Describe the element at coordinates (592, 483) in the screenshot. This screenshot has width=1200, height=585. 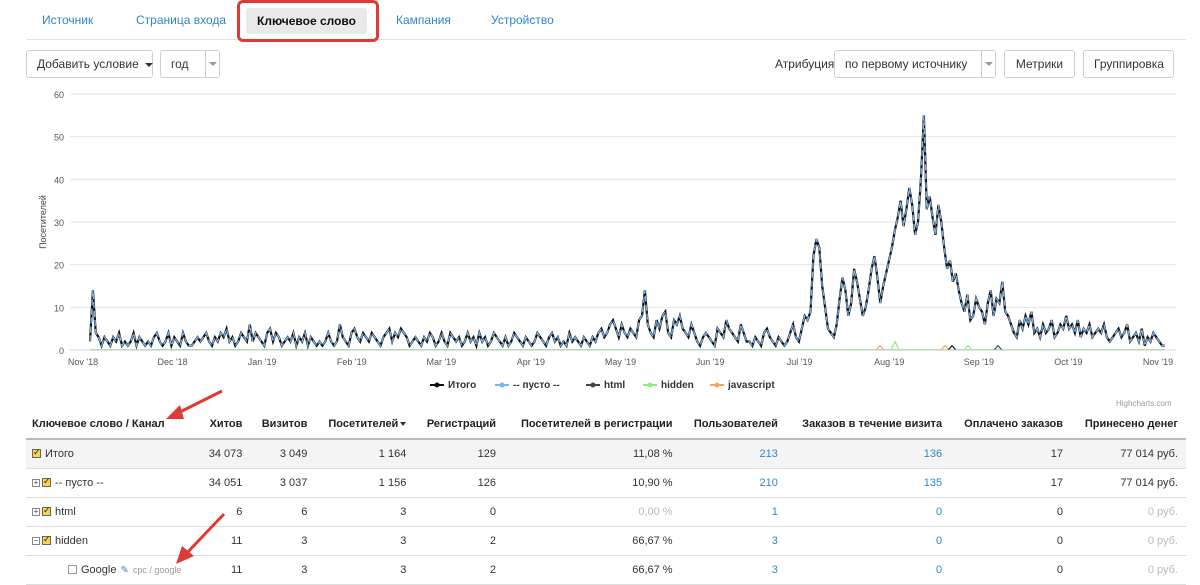
I see `cell-conversion: 10,90 %` at that location.